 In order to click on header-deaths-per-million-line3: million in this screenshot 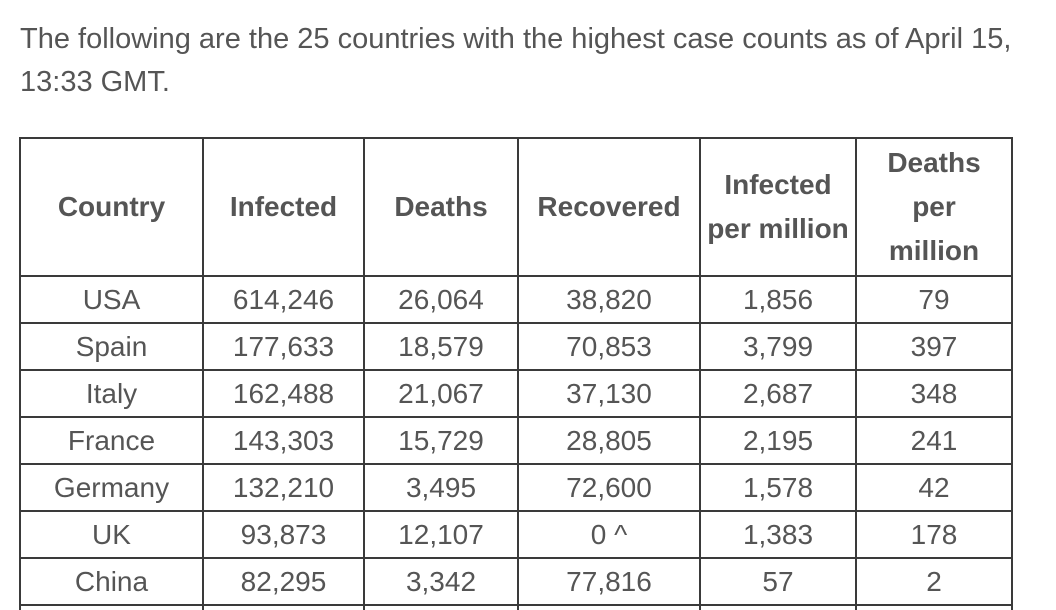, I will do `click(934, 250)`.